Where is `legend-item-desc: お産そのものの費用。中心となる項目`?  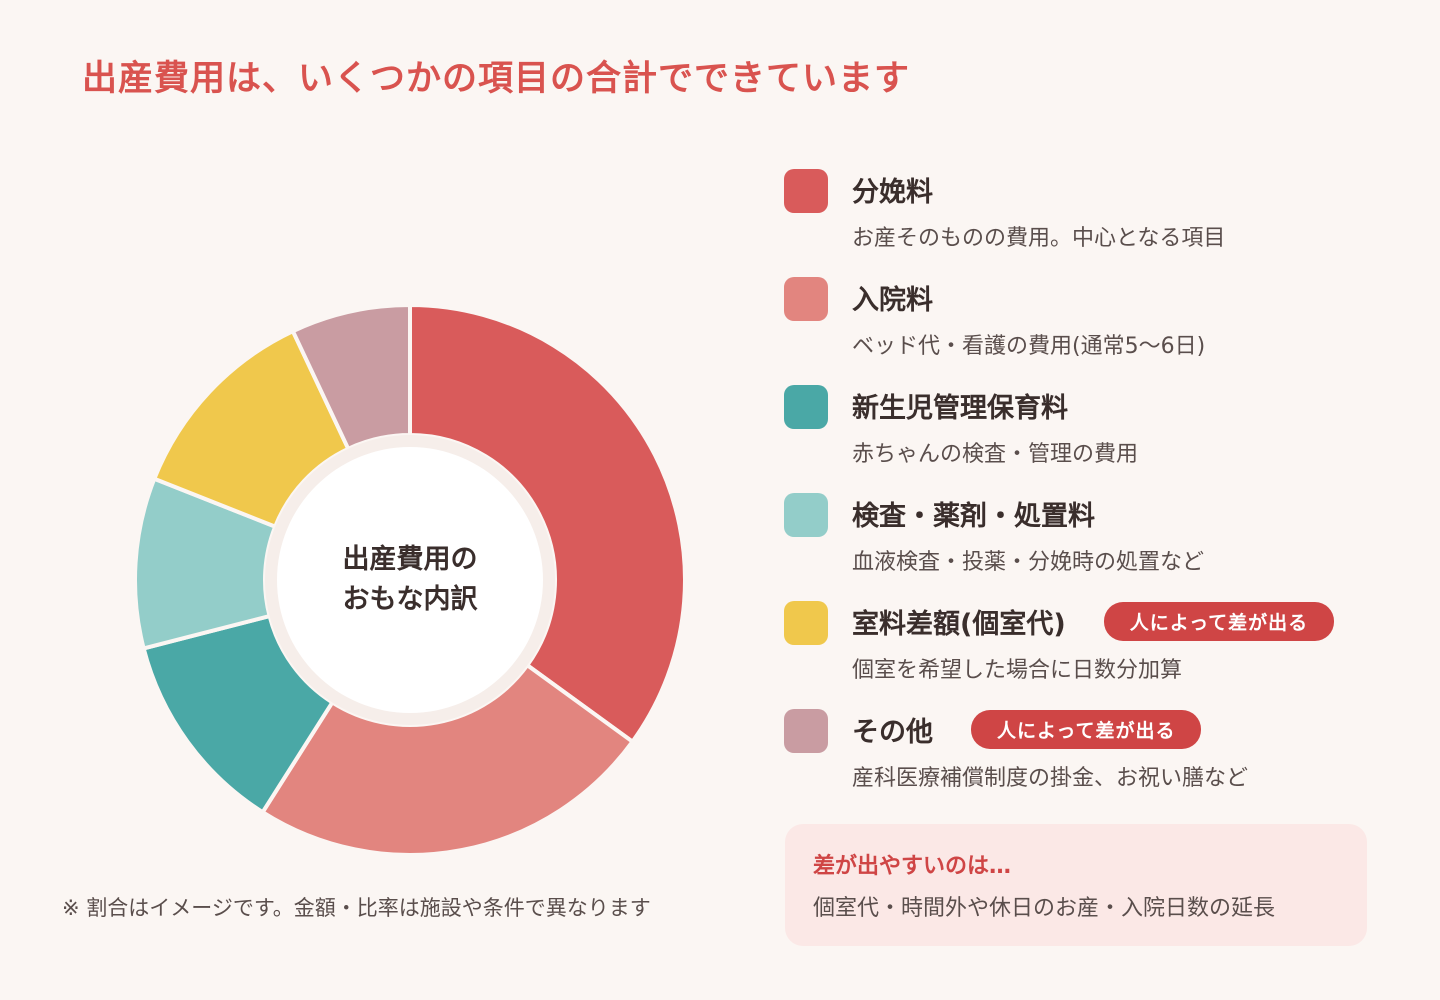 legend-item-desc: お産そのものの費用。中心となる項目 is located at coordinates (1039, 238).